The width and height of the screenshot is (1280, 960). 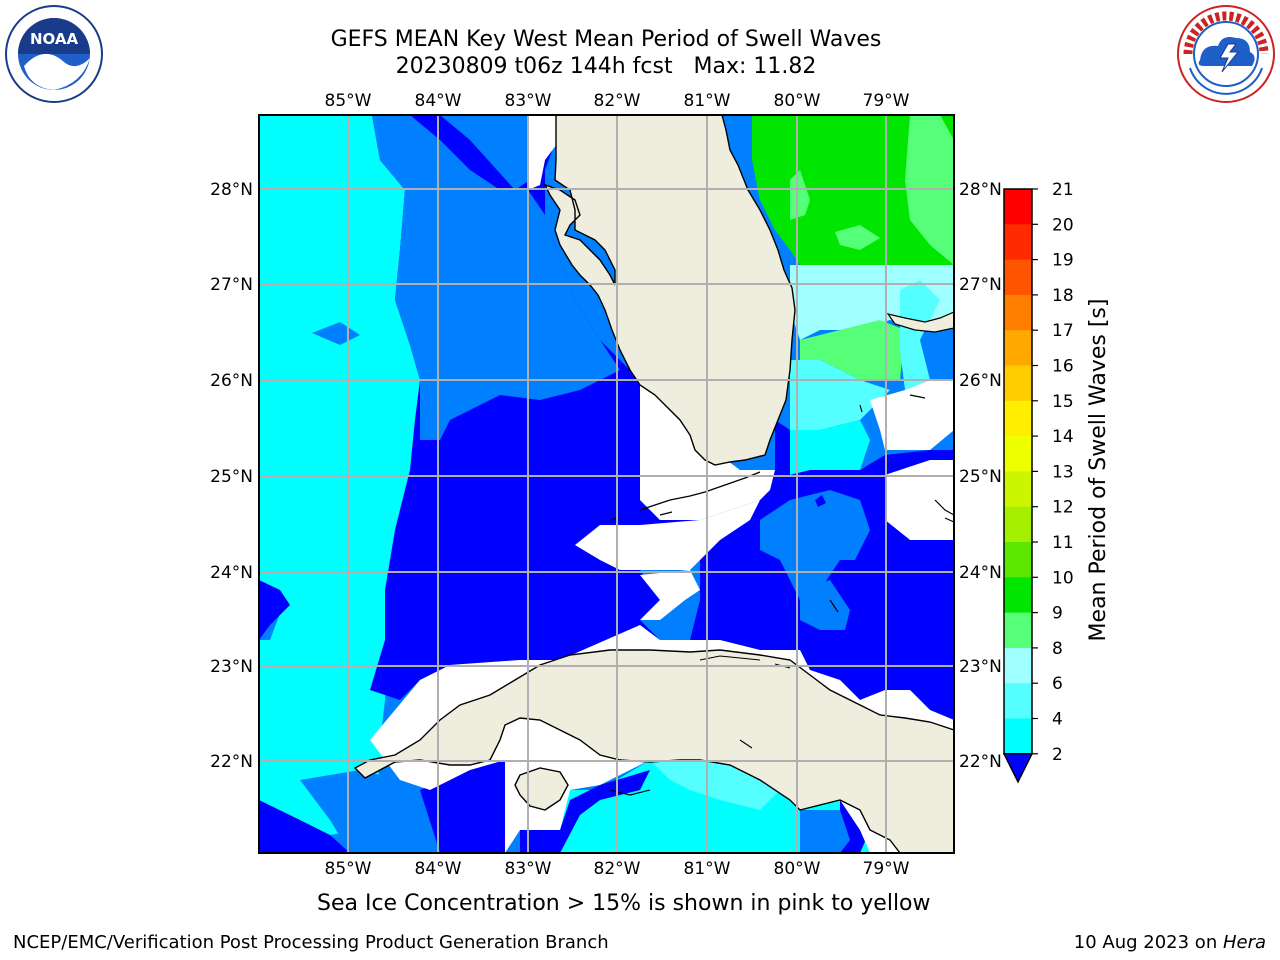 I want to click on bahamas-land, so click(x=920, y=322).